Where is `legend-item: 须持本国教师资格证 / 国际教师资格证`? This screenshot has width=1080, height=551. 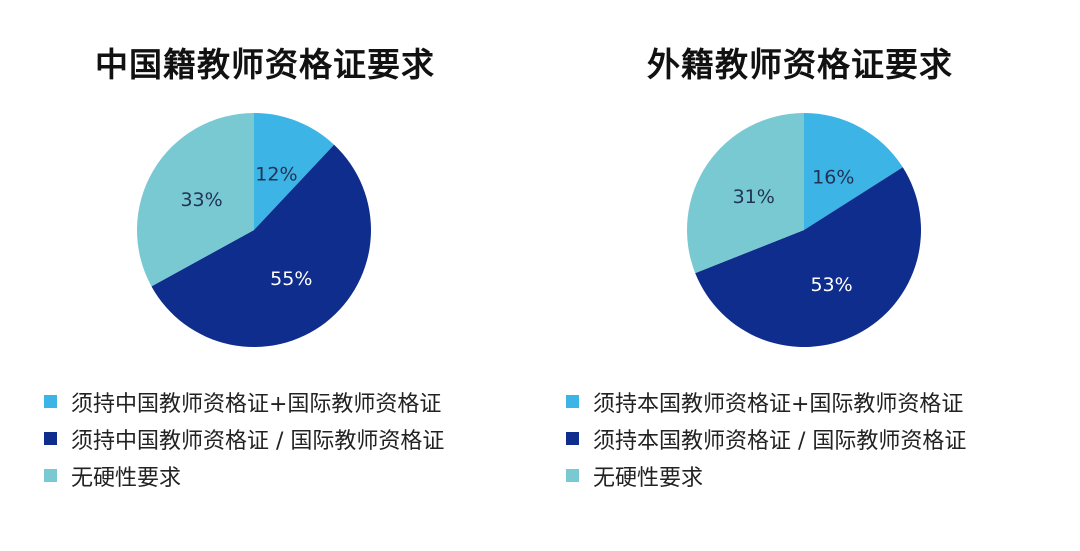
legend-item: 须持本国教师资格证 / 国际教师资格证 is located at coordinates (766, 438).